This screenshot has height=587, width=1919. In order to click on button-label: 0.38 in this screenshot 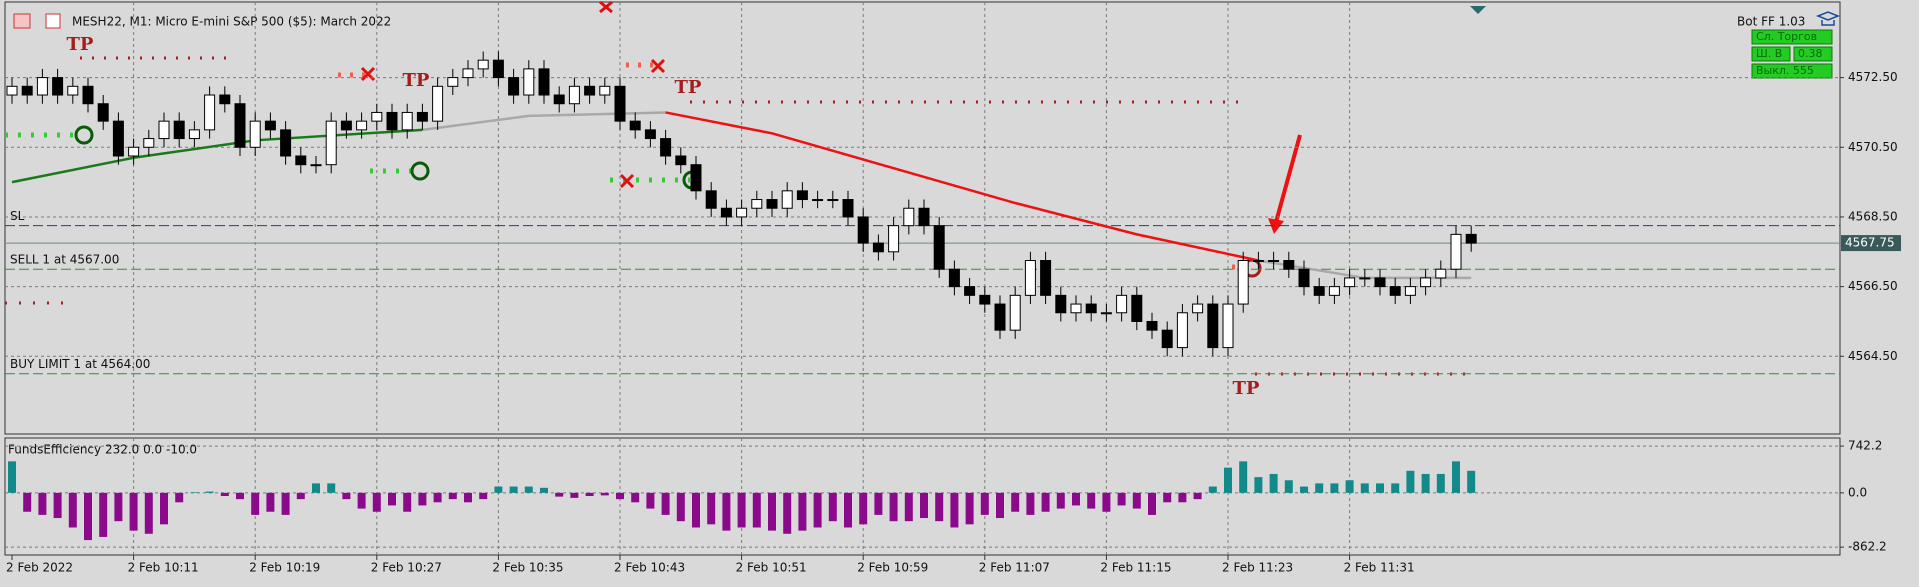, I will do `click(1810, 53)`.